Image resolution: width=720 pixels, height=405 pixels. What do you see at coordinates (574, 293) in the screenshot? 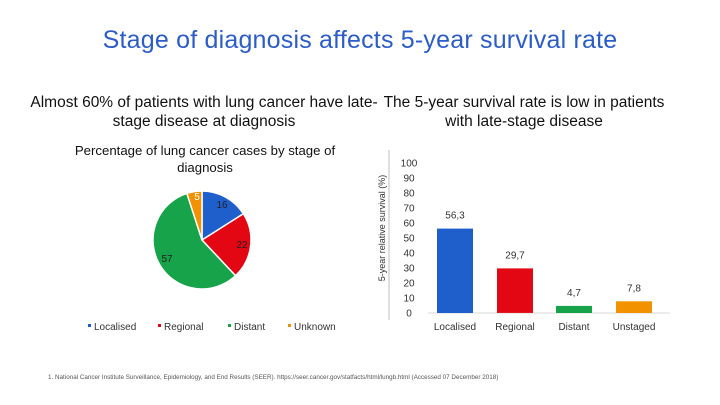
I see `bar-value-label: 4,7` at bounding box center [574, 293].